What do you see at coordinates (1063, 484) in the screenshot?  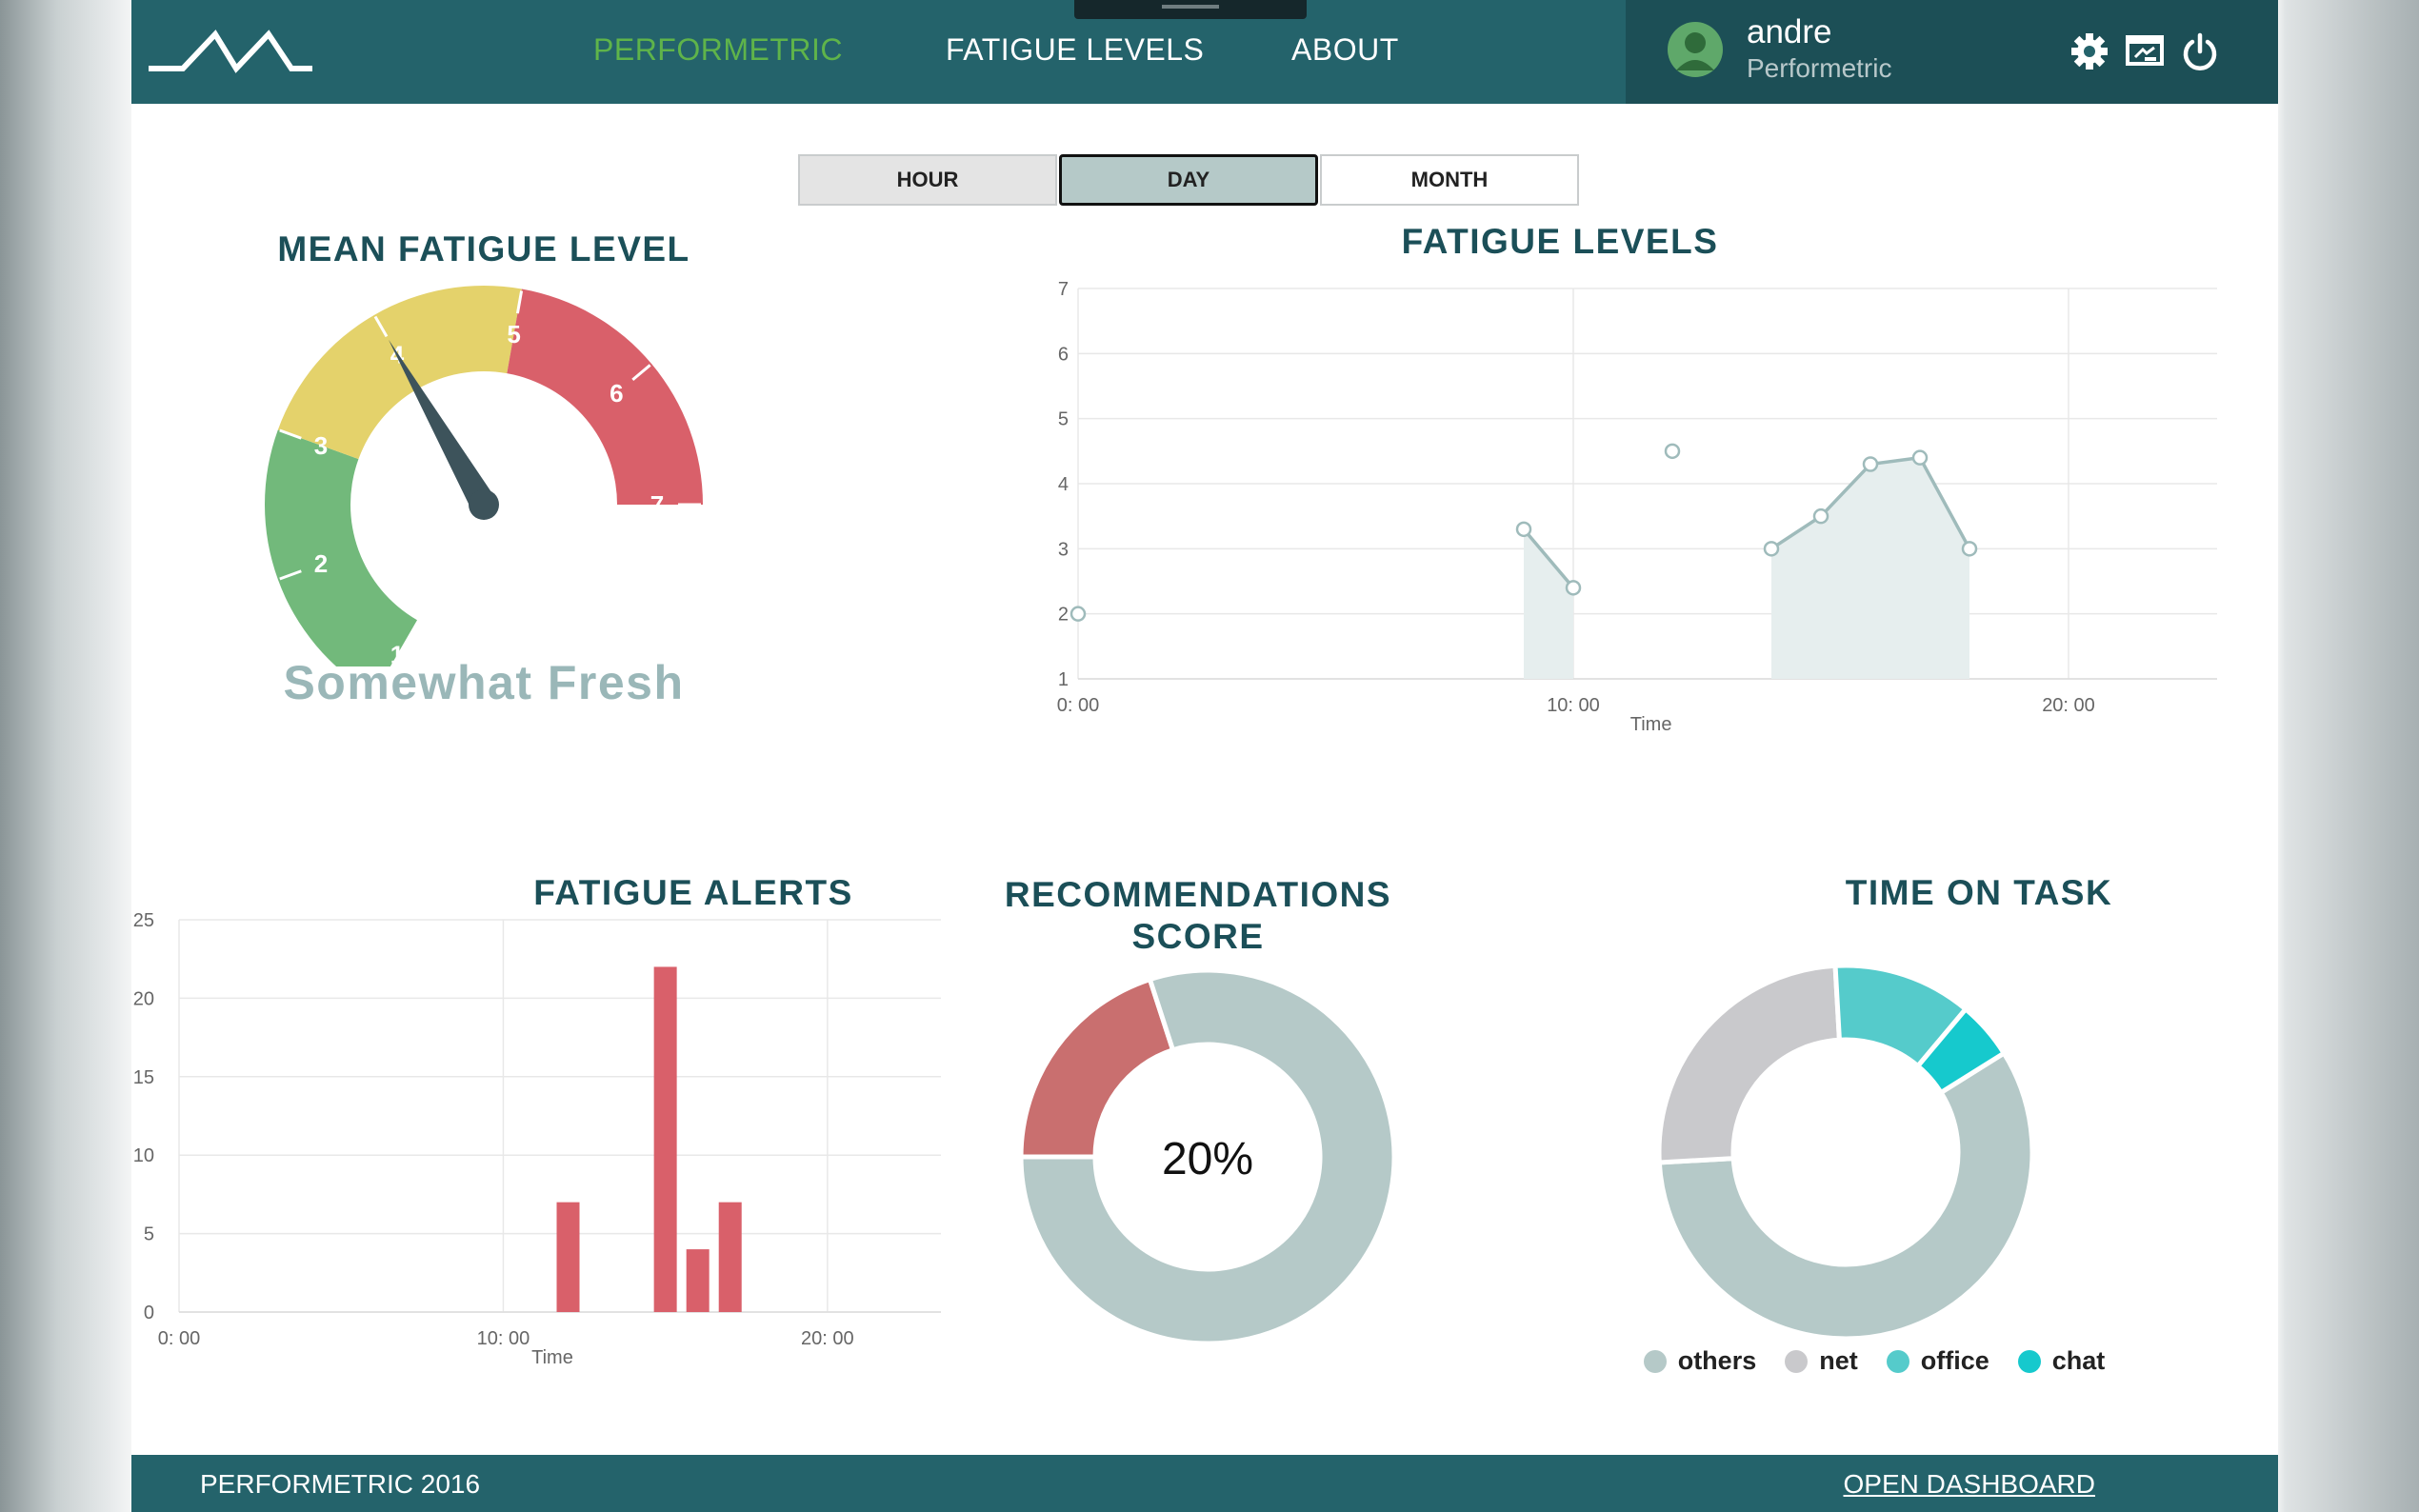 I see `y-tick-label: 4` at bounding box center [1063, 484].